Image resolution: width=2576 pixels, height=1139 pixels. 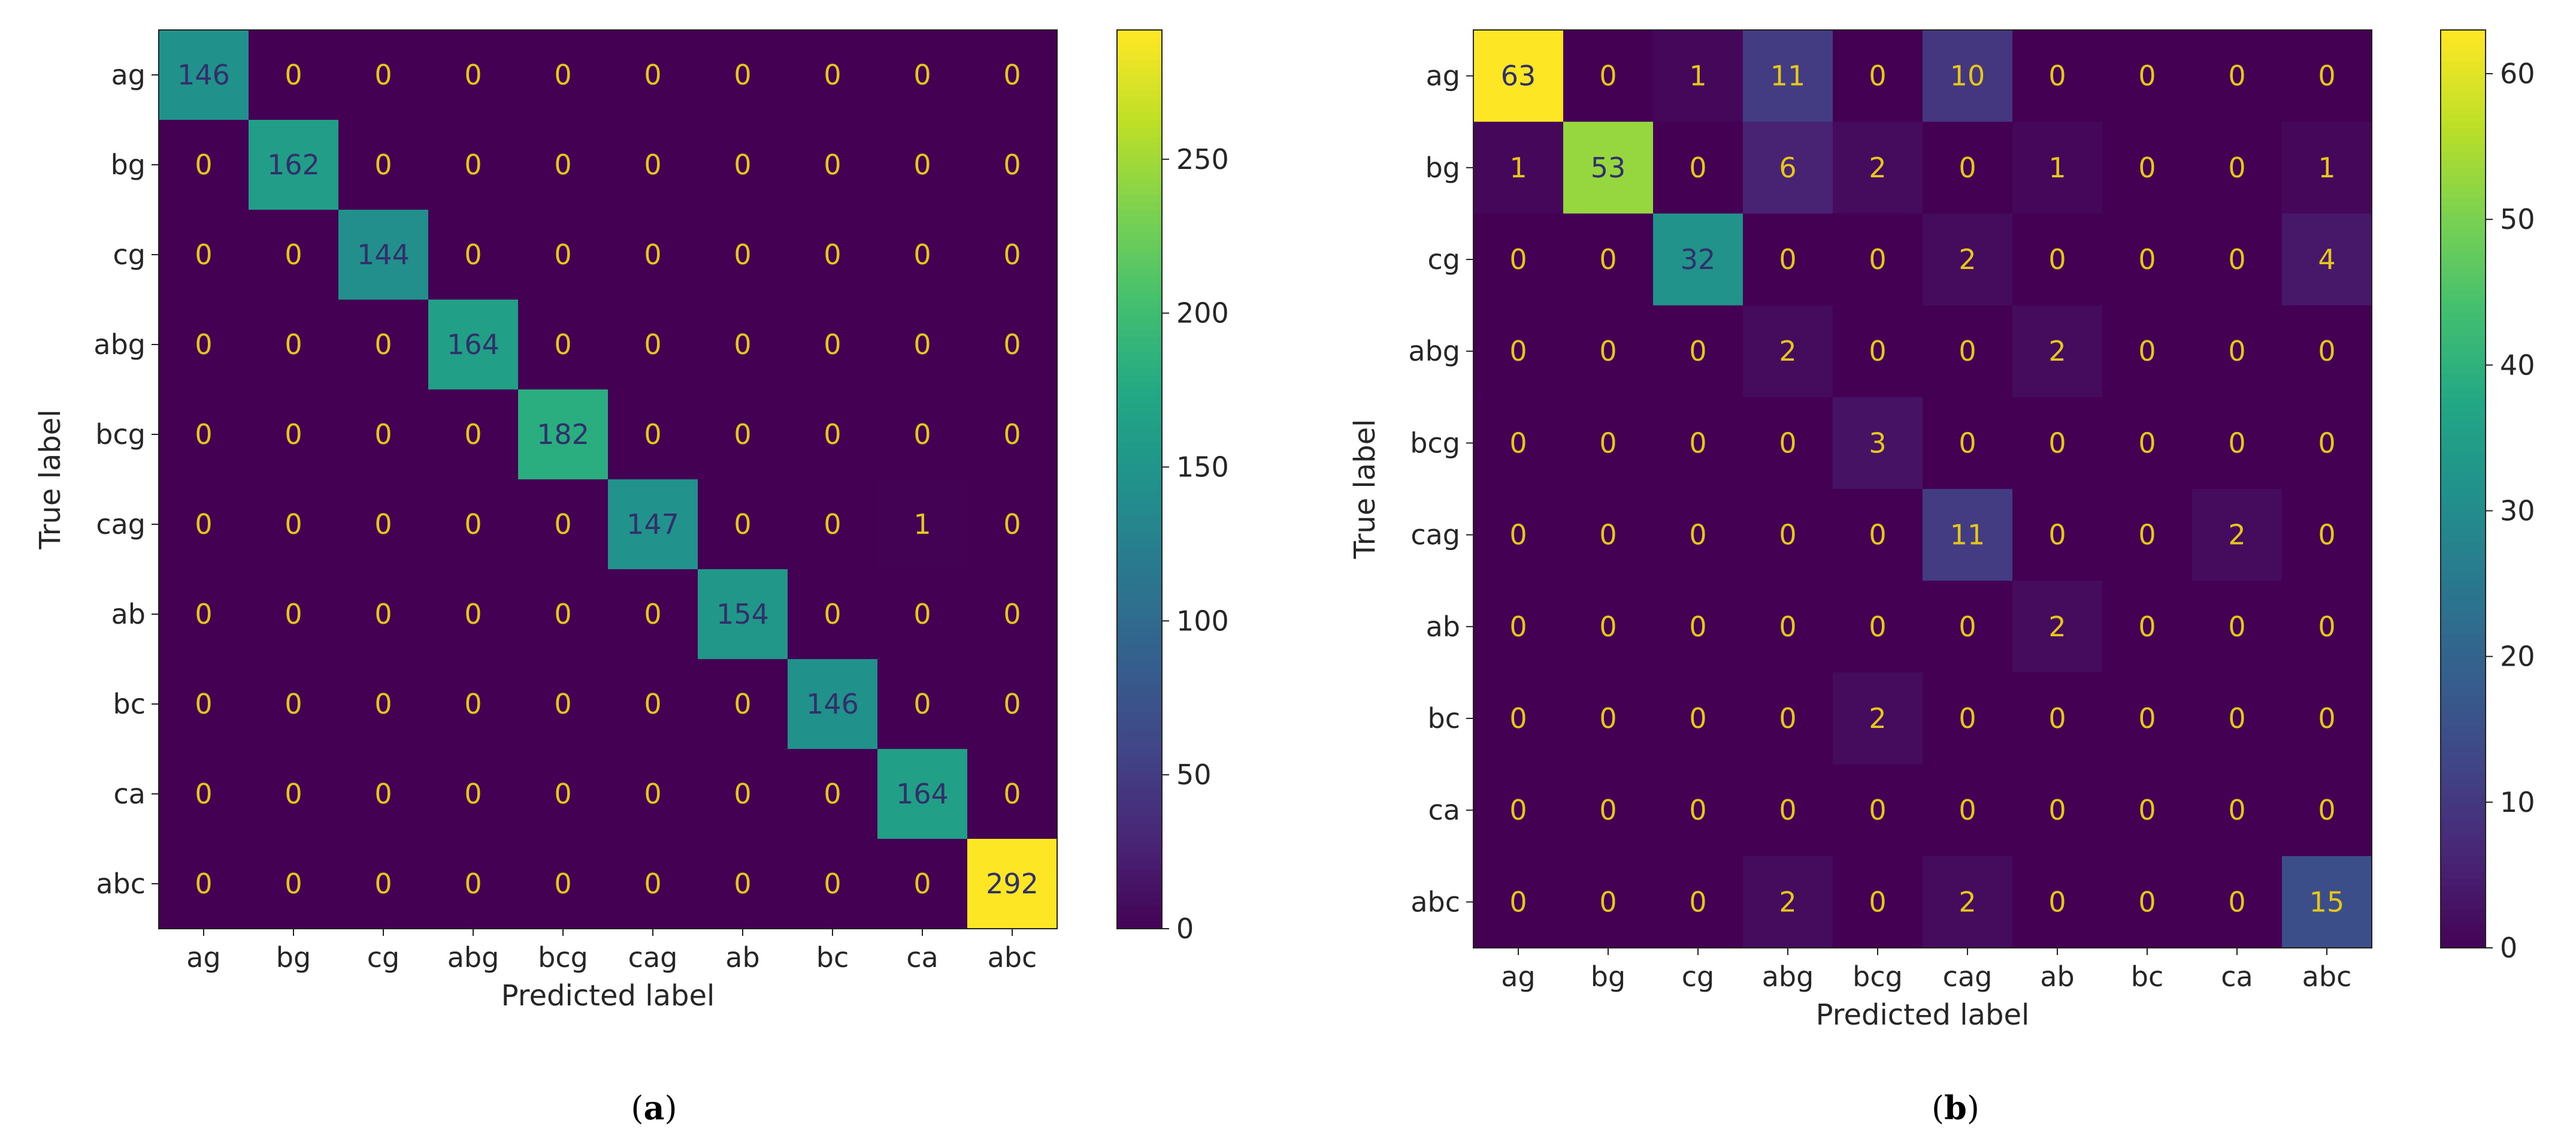 What do you see at coordinates (2487, 496) in the screenshot?
I see `colorbar: 0 10 20 30 40 50 60` at bounding box center [2487, 496].